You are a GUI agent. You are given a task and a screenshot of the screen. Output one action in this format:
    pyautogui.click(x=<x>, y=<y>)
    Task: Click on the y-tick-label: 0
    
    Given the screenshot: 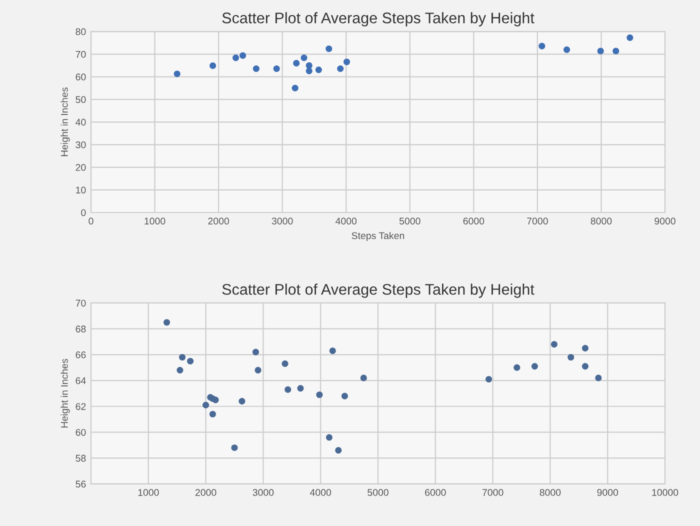 What is the action you would take?
    pyautogui.click(x=83, y=212)
    